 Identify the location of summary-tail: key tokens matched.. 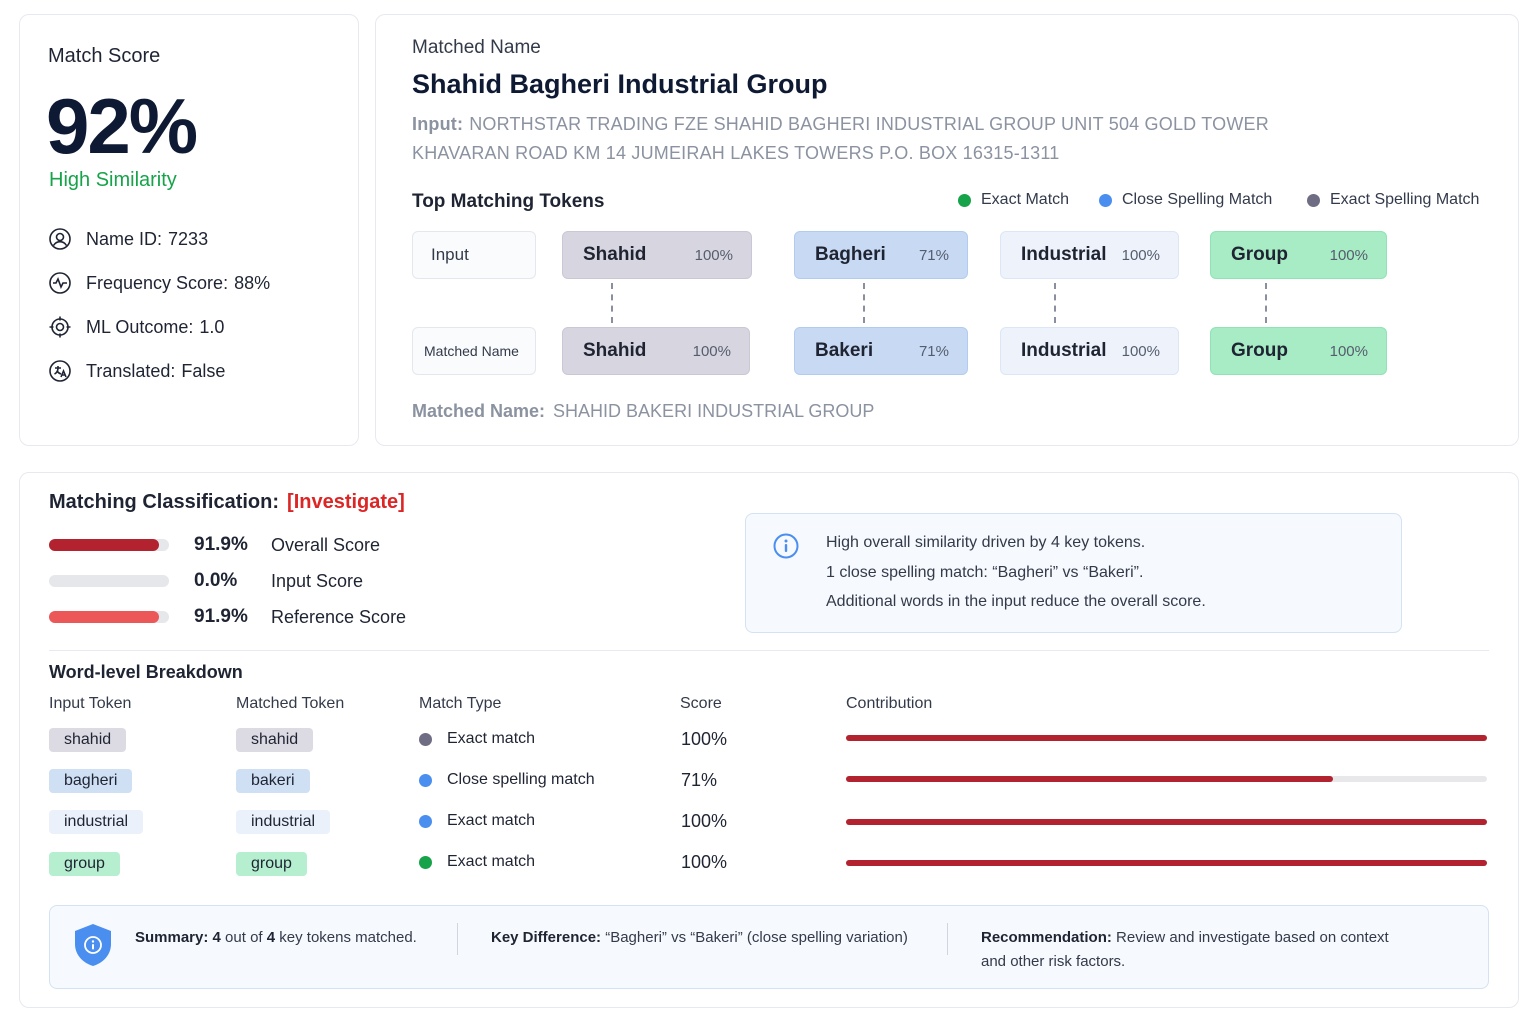
(348, 937).